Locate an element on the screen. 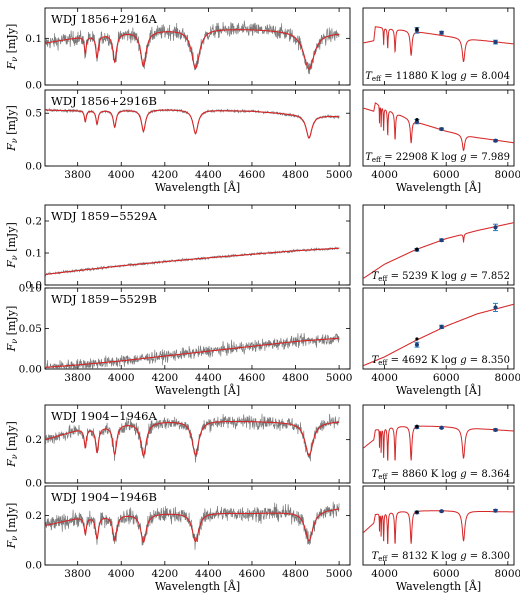  spectrum-5-xtick-label: 4400 is located at coordinates (208, 574).